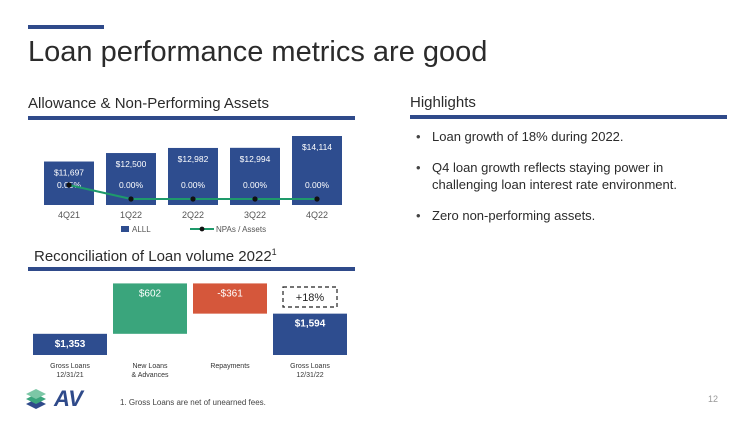  Describe the element at coordinates (191, 269) in the screenshot. I see `reconciliation-rule` at that location.